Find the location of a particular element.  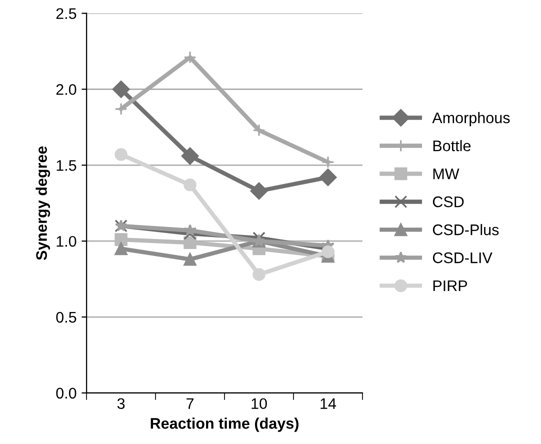

y-axis-title: Synergy degree is located at coordinates (43, 203).